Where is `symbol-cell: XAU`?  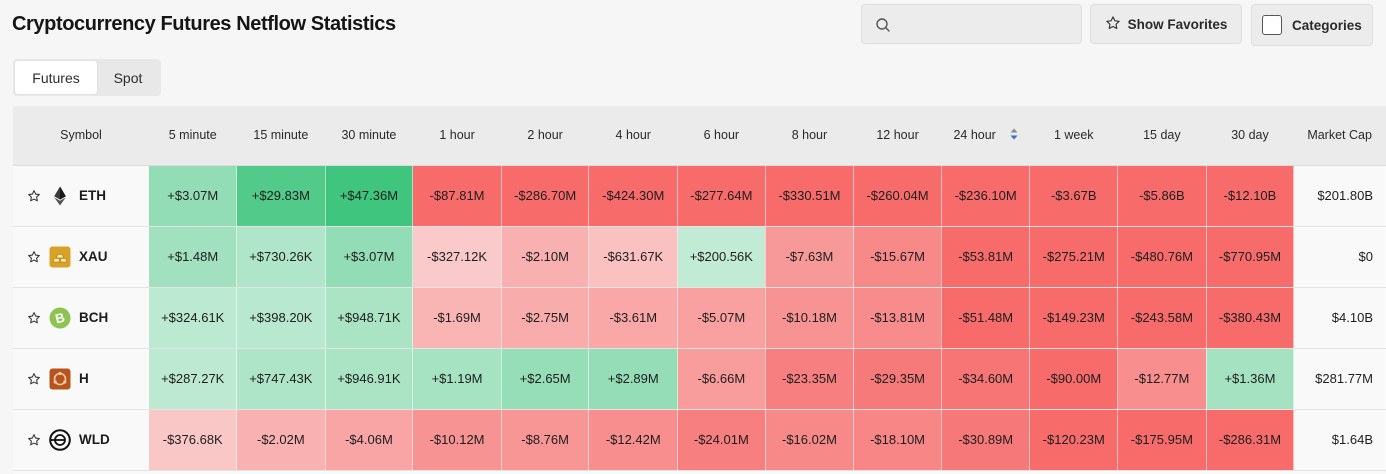
symbol-cell: XAU is located at coordinates (81, 257).